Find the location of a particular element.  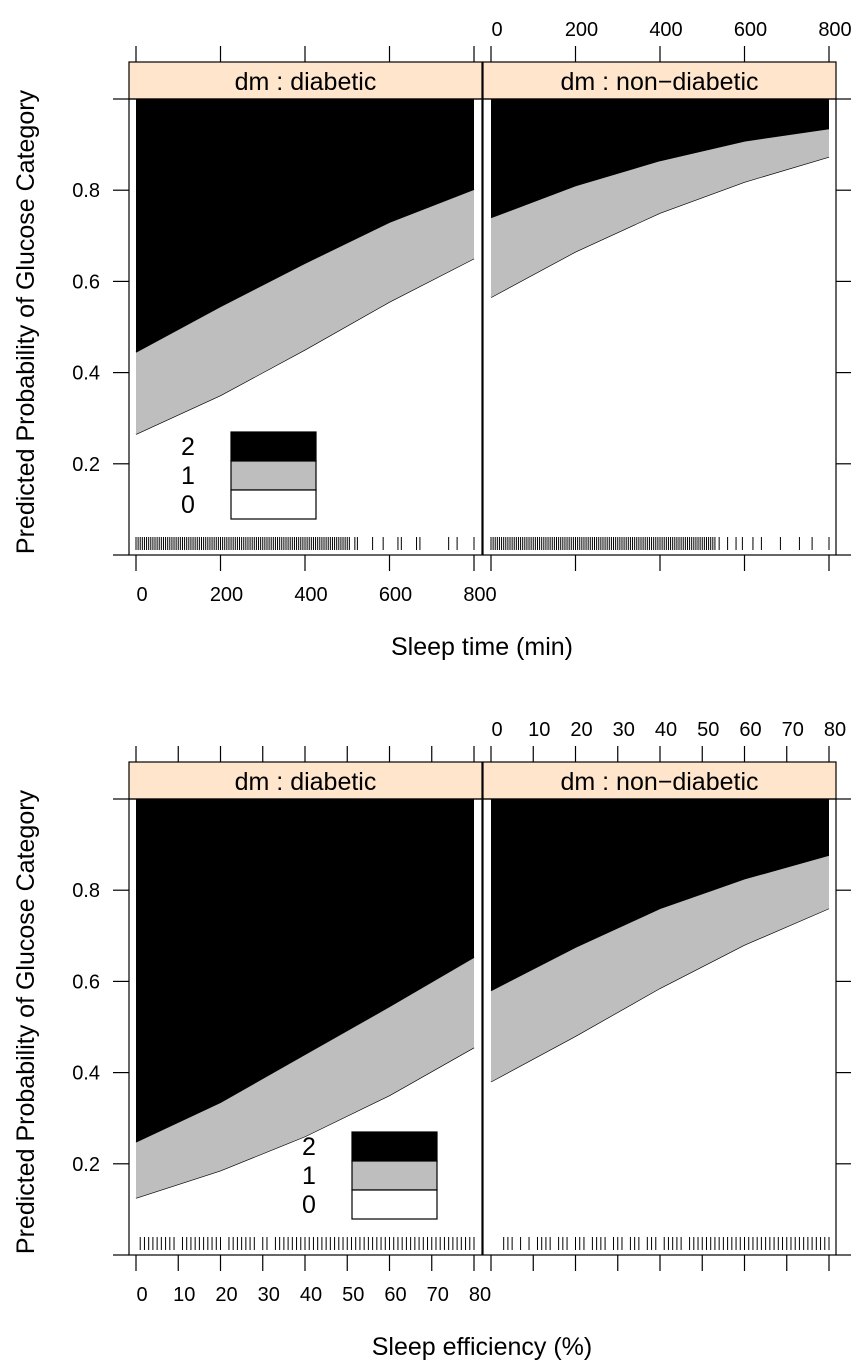

x-tick-label-bottom: 40 is located at coordinates (311, 1295).